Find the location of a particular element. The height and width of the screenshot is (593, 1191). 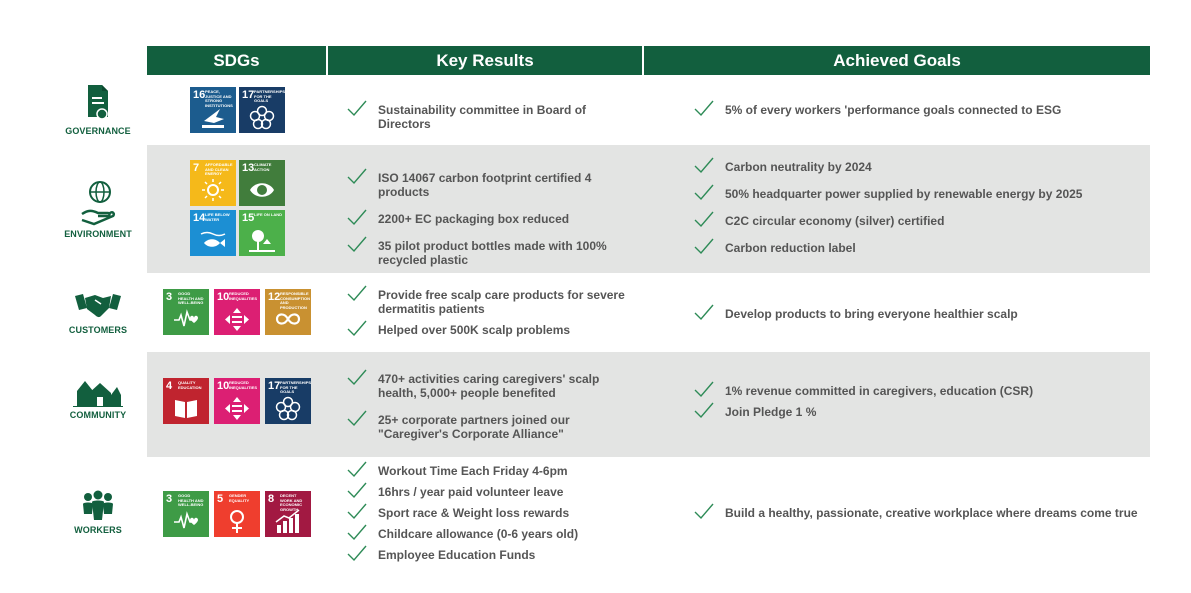

category-label: CUSTOMERS is located at coordinates (98, 330).